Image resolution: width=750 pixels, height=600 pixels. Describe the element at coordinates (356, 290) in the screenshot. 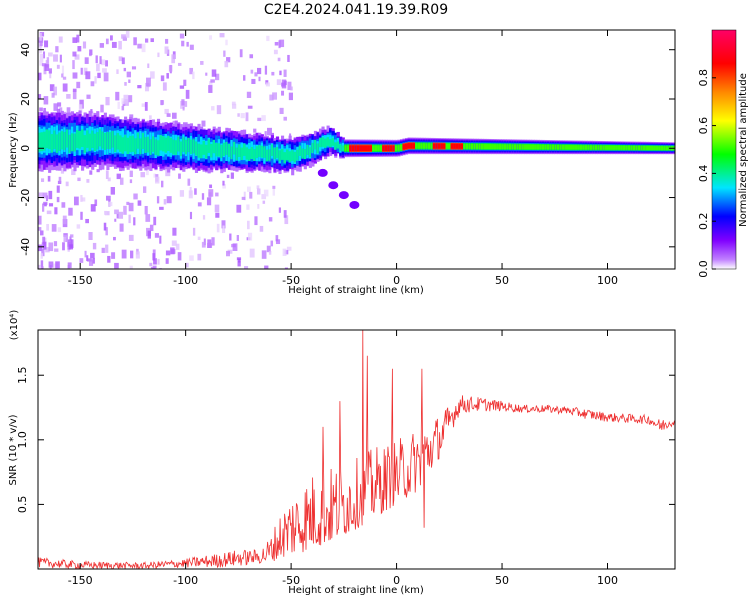

I see `spectrogram-xlabel: Height of straight line (km)` at that location.